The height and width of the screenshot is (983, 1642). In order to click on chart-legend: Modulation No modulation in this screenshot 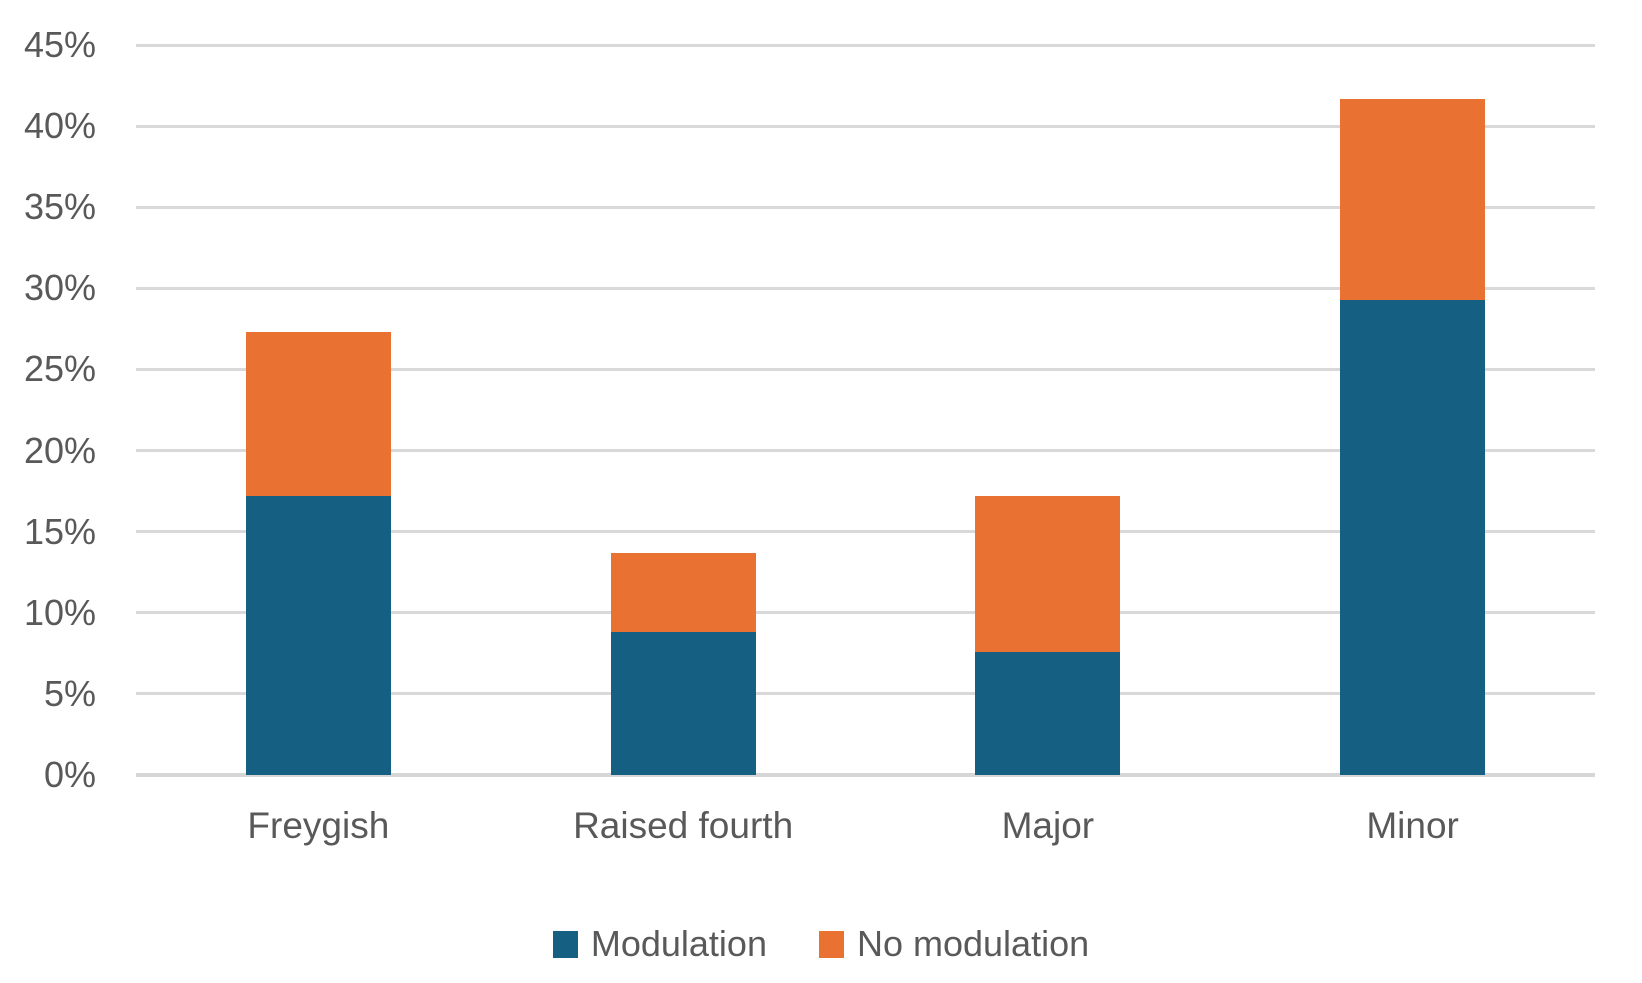, I will do `click(821, 944)`.